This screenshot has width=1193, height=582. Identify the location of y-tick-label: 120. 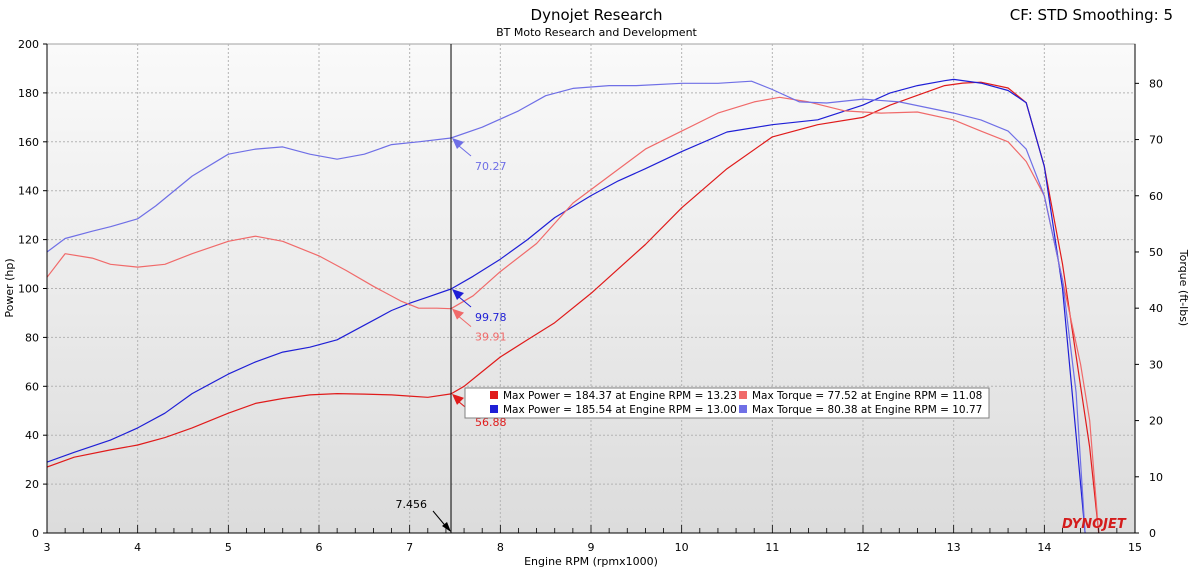
(28, 240).